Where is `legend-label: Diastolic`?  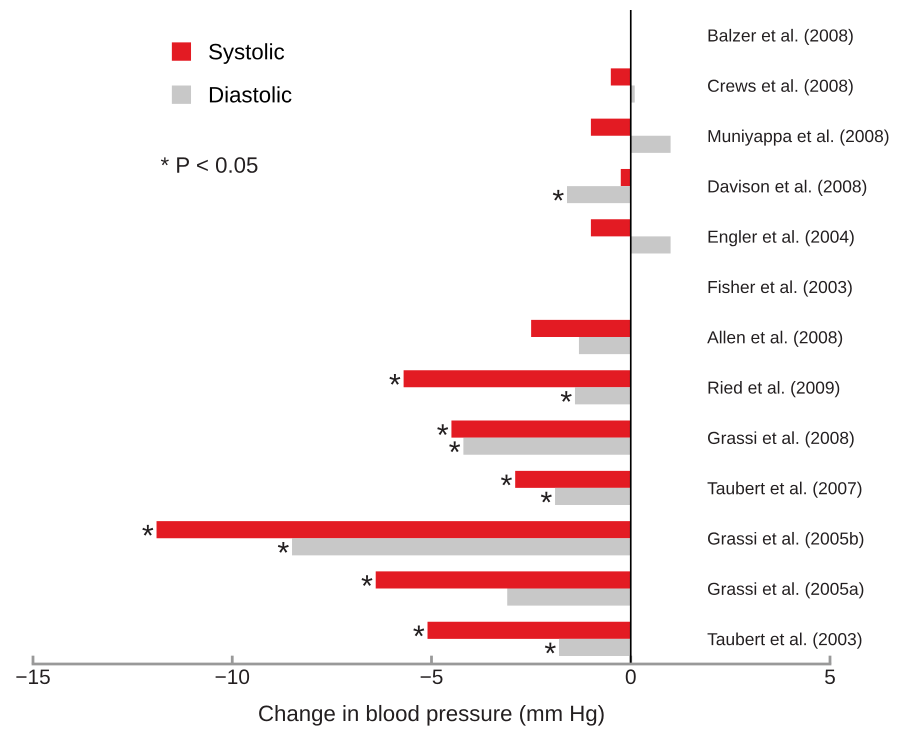
legend-label: Diastolic is located at coordinates (251, 94).